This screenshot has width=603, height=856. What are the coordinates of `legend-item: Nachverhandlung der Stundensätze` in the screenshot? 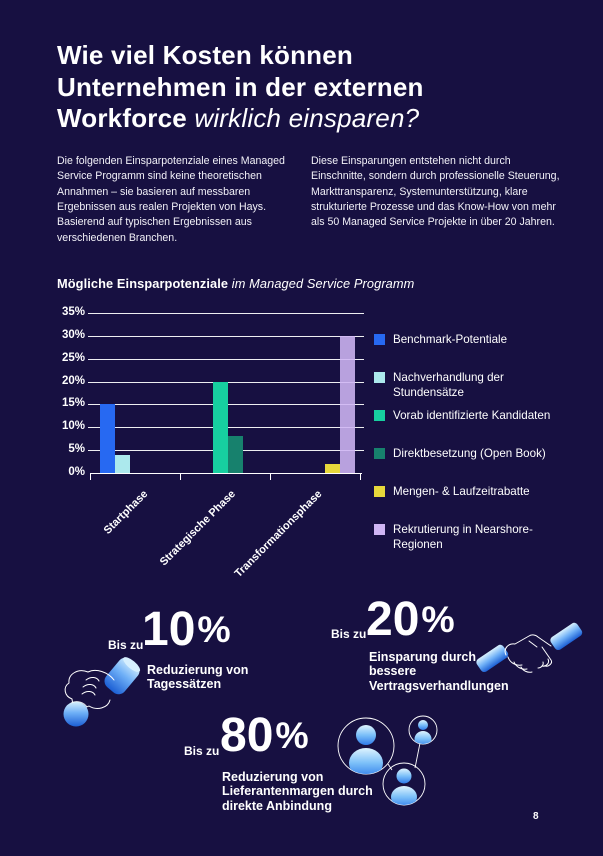 It's located at (474, 389).